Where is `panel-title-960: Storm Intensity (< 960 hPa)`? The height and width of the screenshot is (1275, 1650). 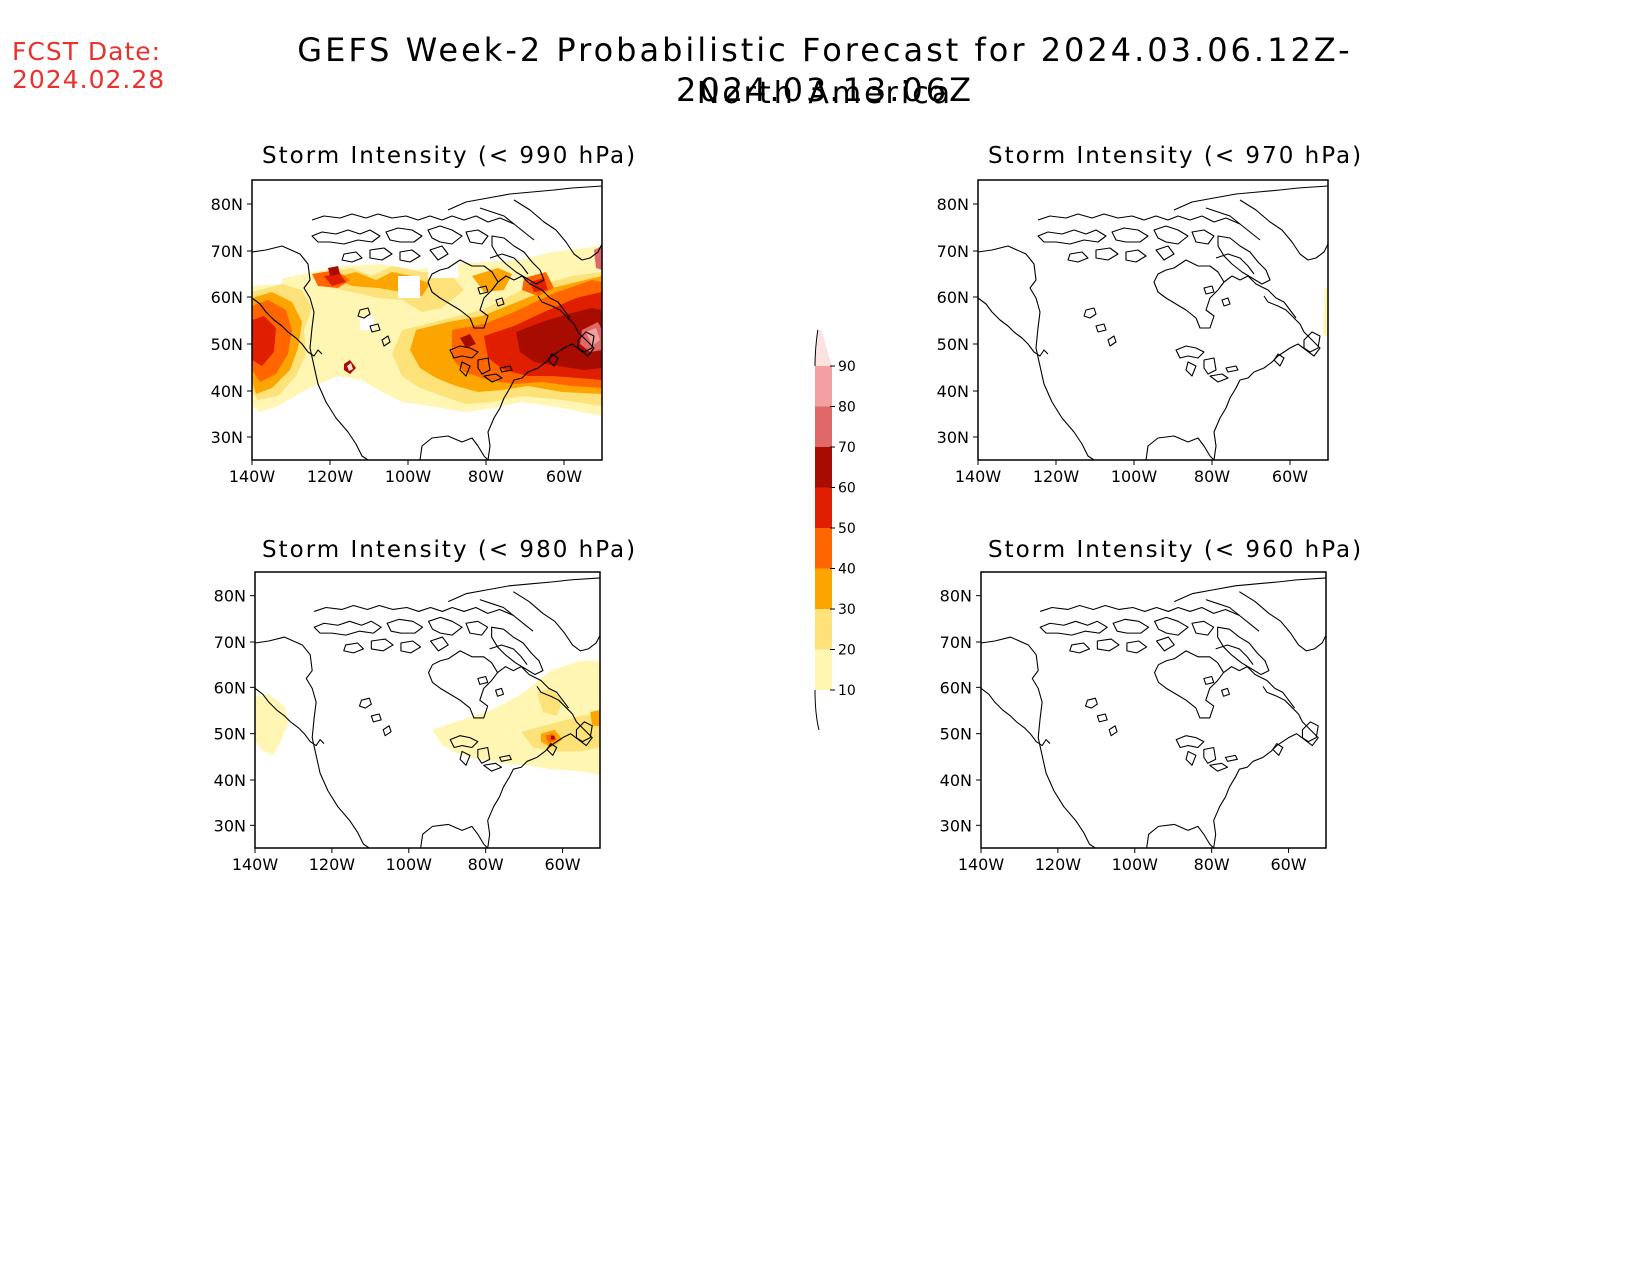
panel-title-960: Storm Intensity (< 960 hPa) is located at coordinates (1176, 550).